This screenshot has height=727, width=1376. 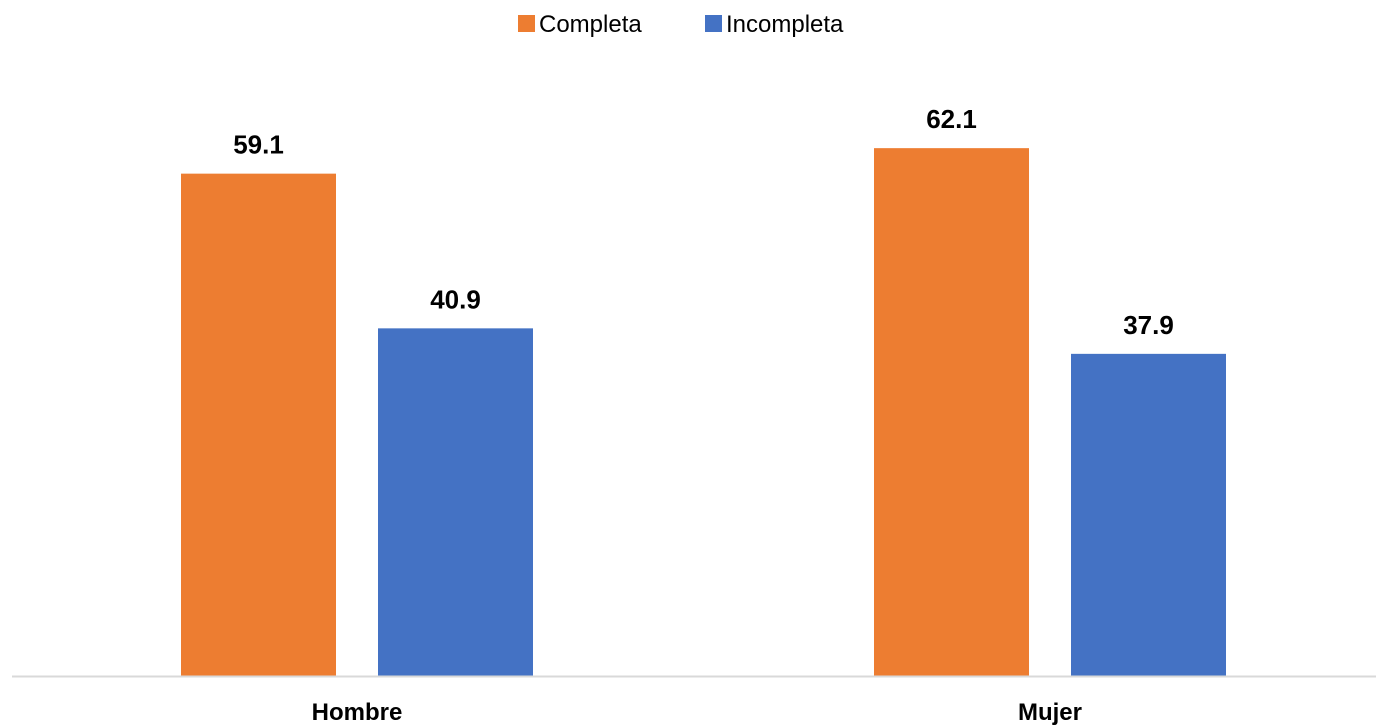 What do you see at coordinates (357, 712) in the screenshot?
I see `category-label-hombre: Hombre` at bounding box center [357, 712].